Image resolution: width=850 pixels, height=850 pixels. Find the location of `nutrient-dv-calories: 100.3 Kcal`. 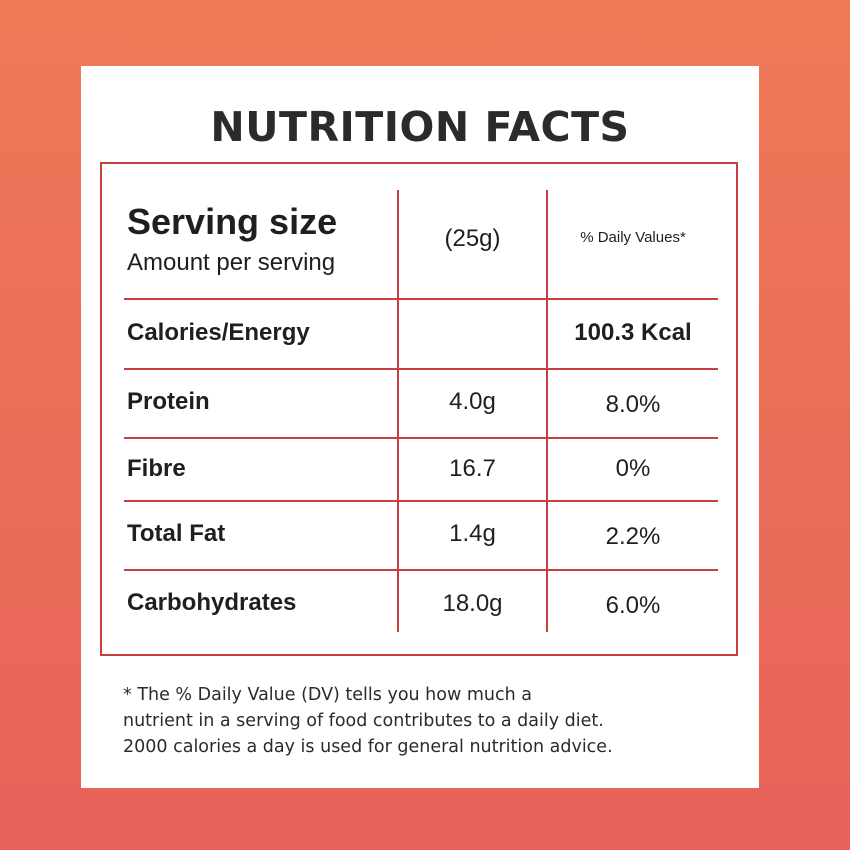

nutrient-dv-calories: 100.3 Kcal is located at coordinates (633, 332).